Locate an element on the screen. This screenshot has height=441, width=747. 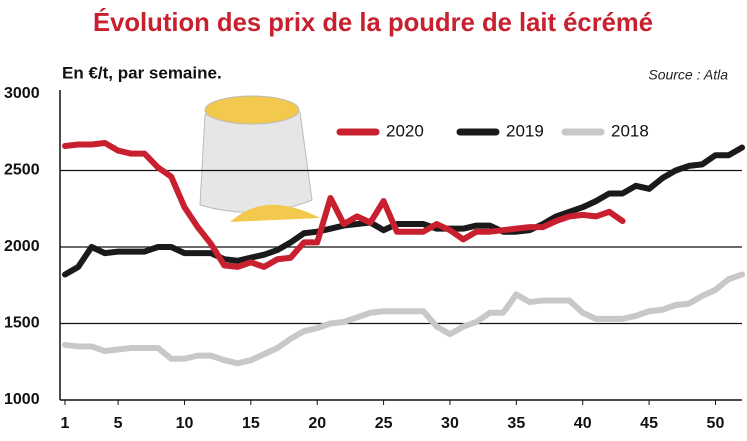
legend-label: 2020 is located at coordinates (405, 130).